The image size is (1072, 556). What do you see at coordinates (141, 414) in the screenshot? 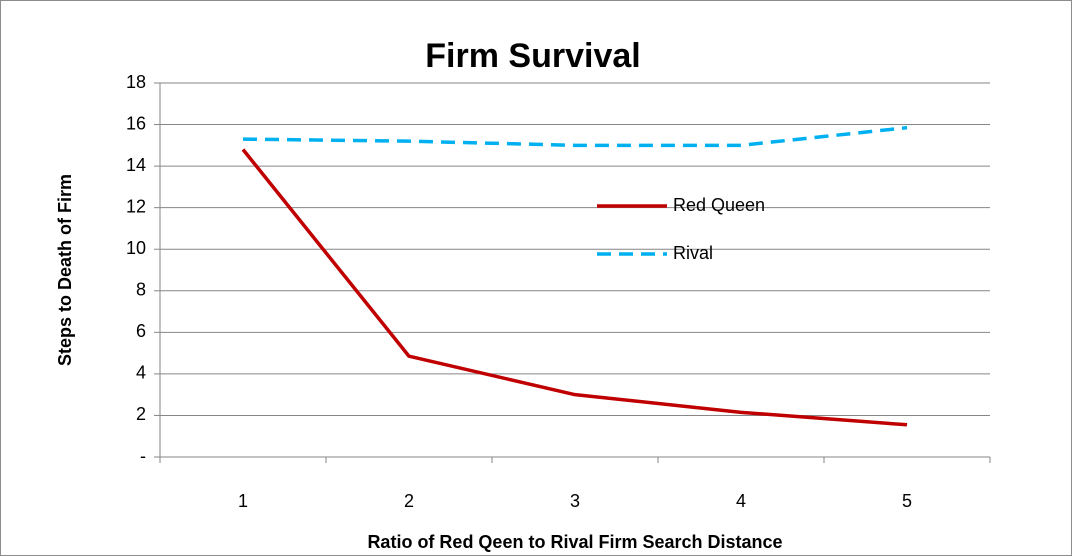
I see `y-tick-label: 2` at bounding box center [141, 414].